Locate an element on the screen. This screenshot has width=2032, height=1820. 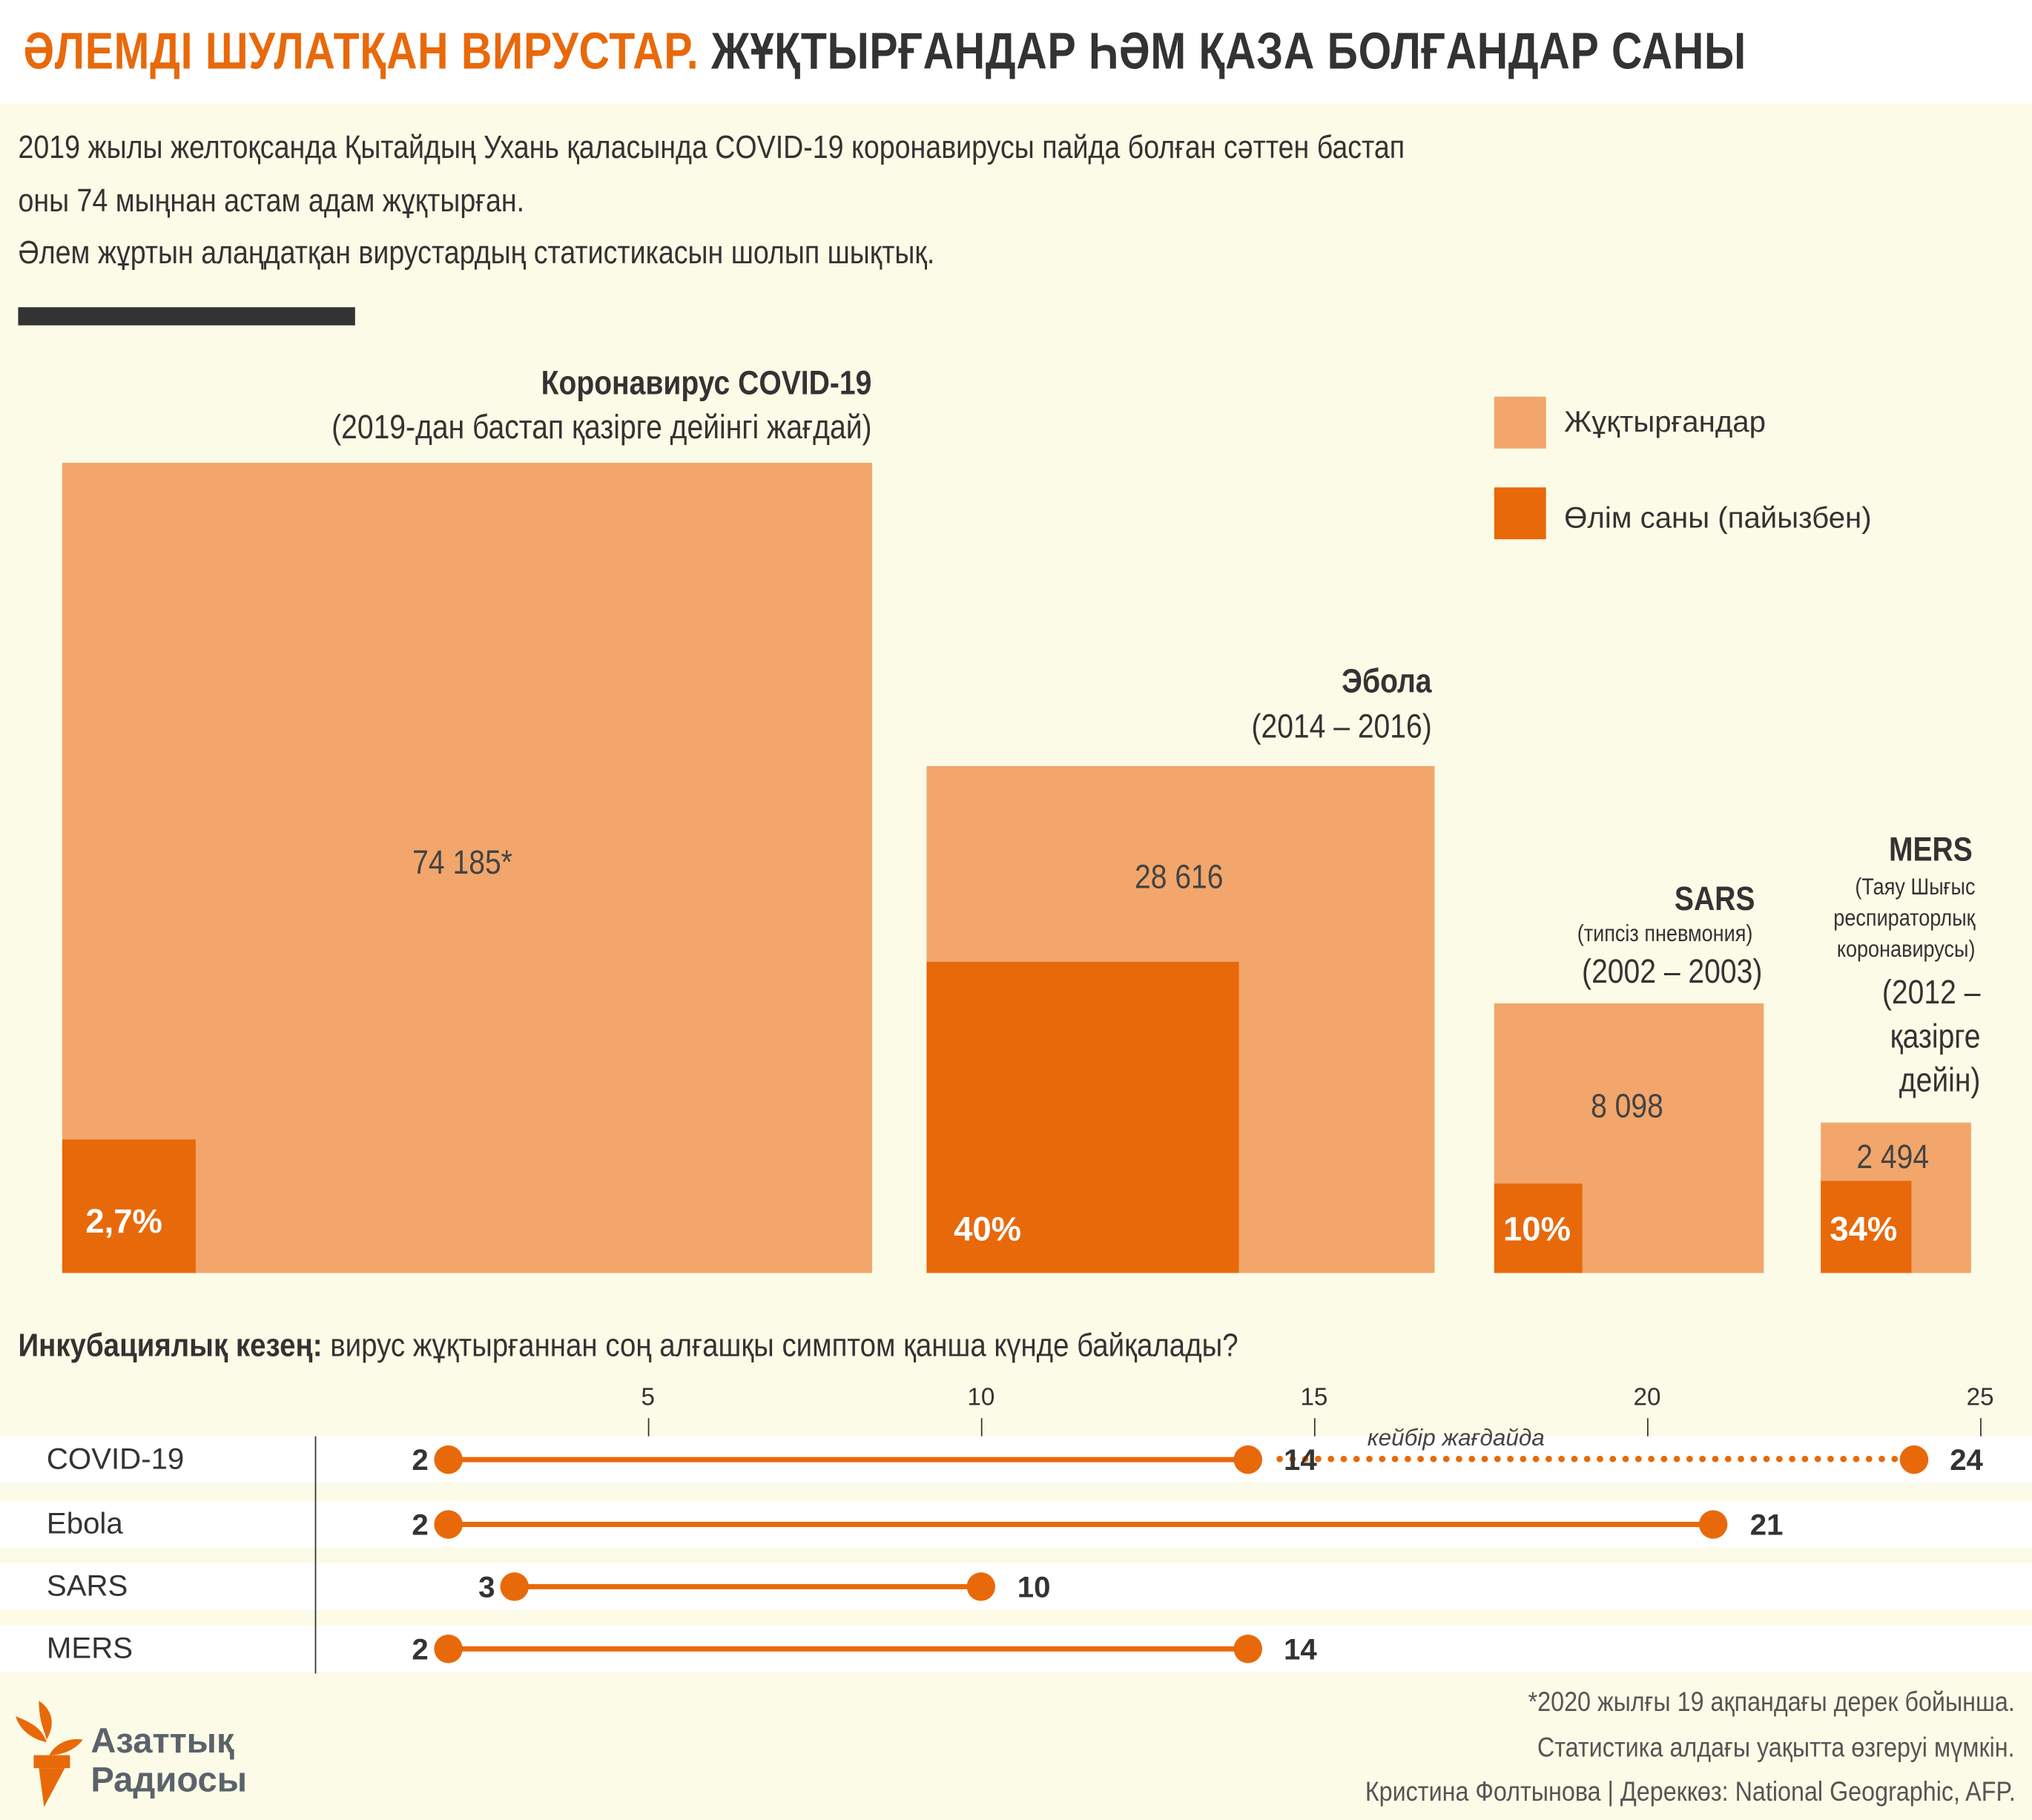
x-tick-label: 25 is located at coordinates (1980, 1398).